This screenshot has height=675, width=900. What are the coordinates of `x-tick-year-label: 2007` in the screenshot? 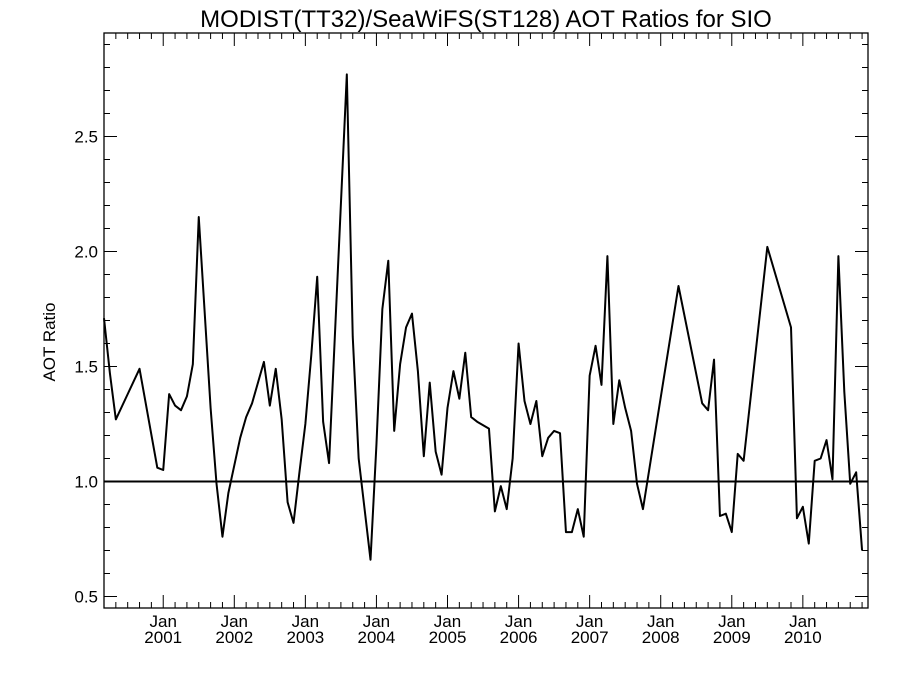 It's located at (590, 637).